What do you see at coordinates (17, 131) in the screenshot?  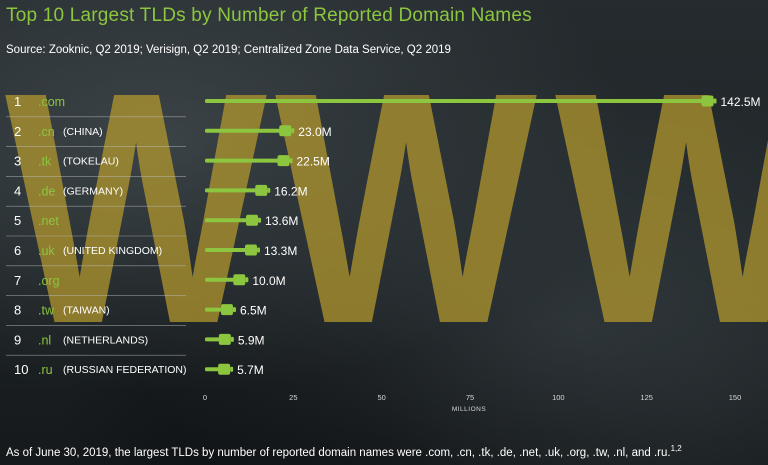 I see `rank-label: 2` at bounding box center [17, 131].